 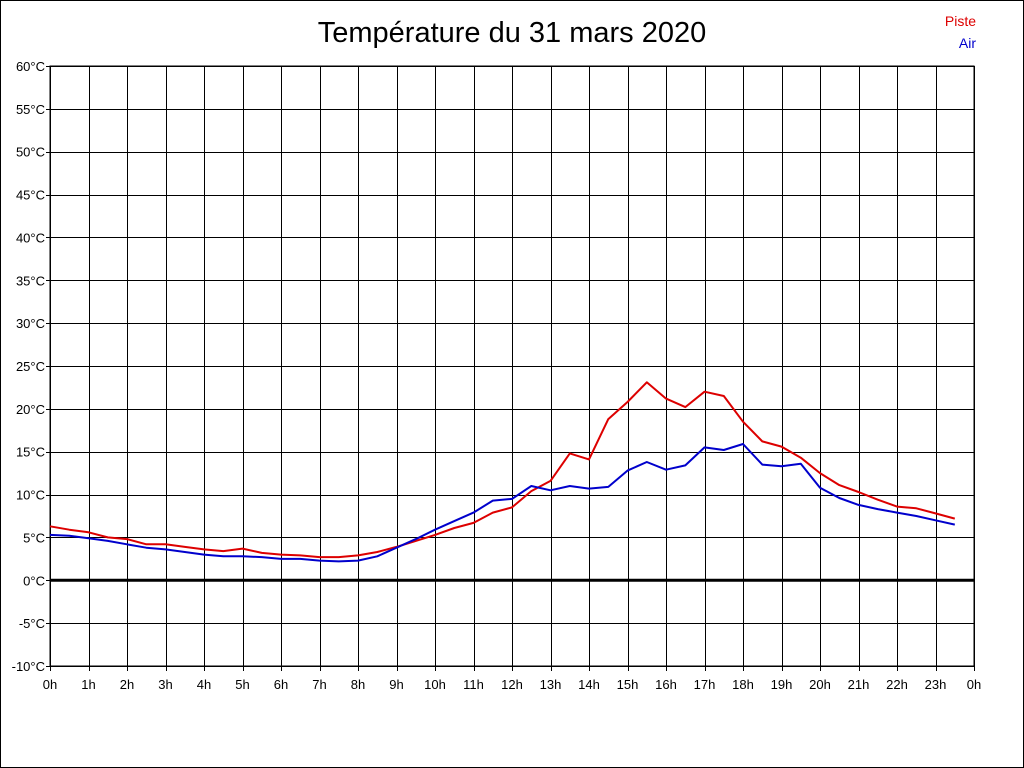 I want to click on x-tick-label: 9h, so click(x=396, y=684).